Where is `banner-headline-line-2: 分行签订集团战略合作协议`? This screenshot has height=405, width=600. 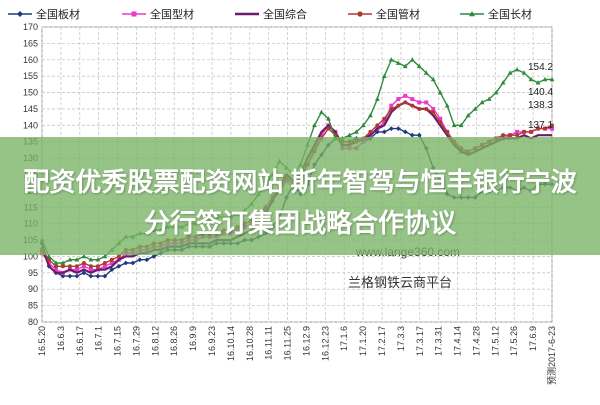 banner-headline-line-2: 分行签订集团战略合作协议 is located at coordinates (299, 223).